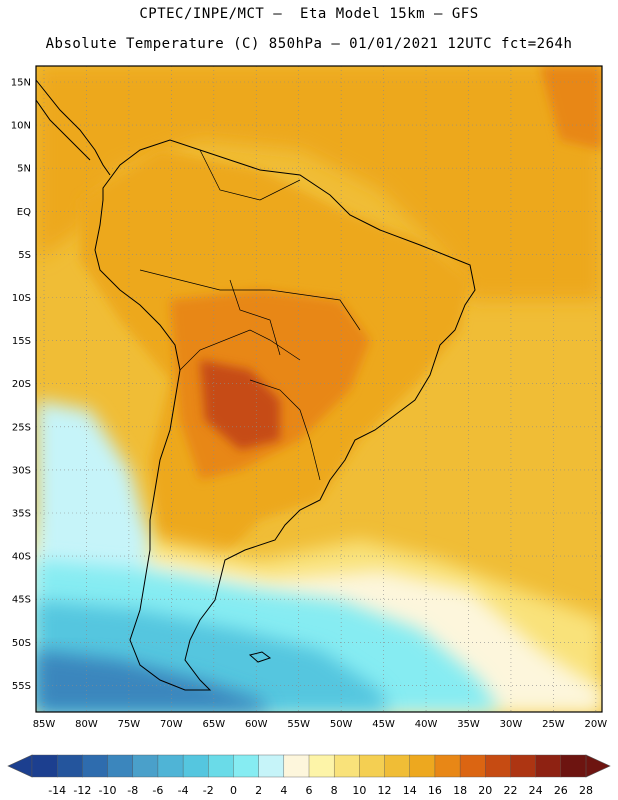 The image size is (618, 800). What do you see at coordinates (208, 790) in the screenshot?
I see `colorbar-label: -2` at bounding box center [208, 790].